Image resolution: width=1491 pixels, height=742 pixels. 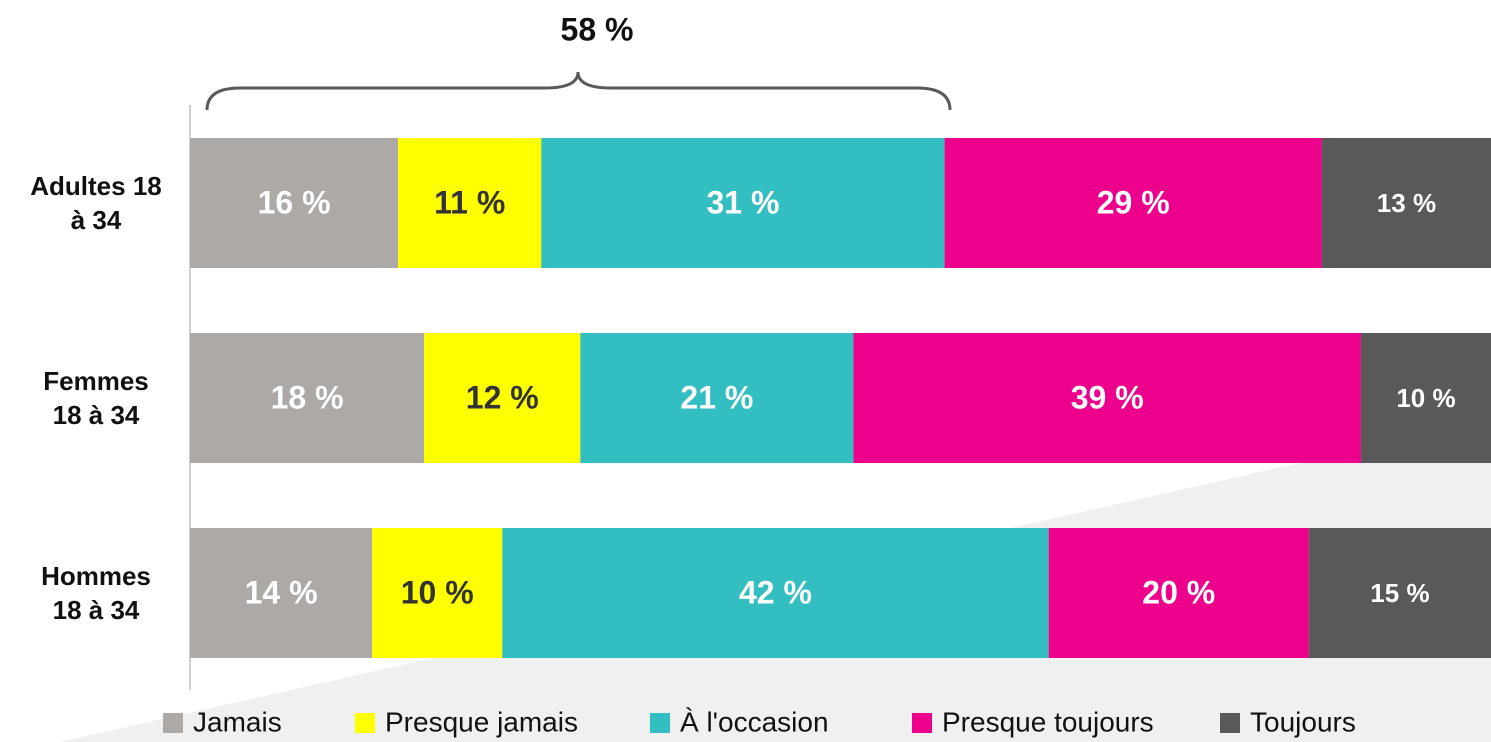 What do you see at coordinates (96, 203) in the screenshot?
I see `category-label: Adultes 18 à 34` at bounding box center [96, 203].